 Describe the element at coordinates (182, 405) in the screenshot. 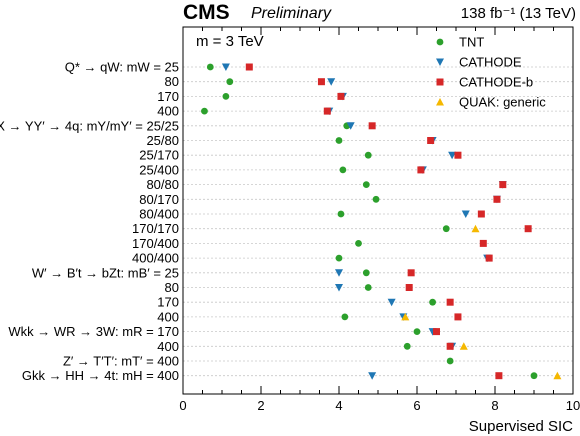

I see `x-tick-label: 0` at that location.